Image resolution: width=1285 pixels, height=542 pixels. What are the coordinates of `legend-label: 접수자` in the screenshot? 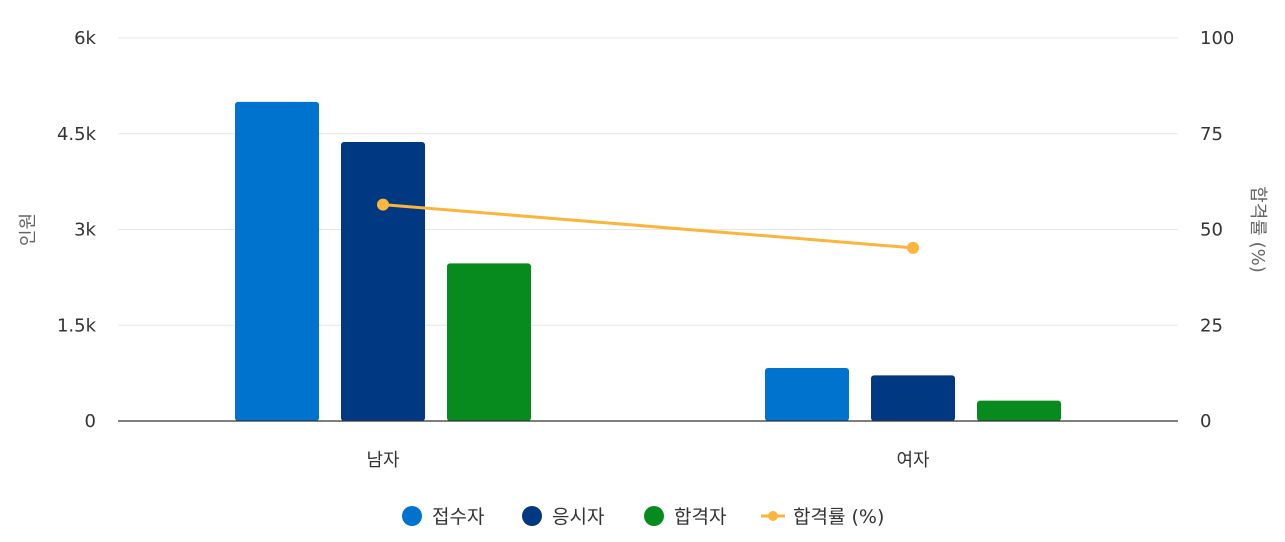 It's located at (458, 517).